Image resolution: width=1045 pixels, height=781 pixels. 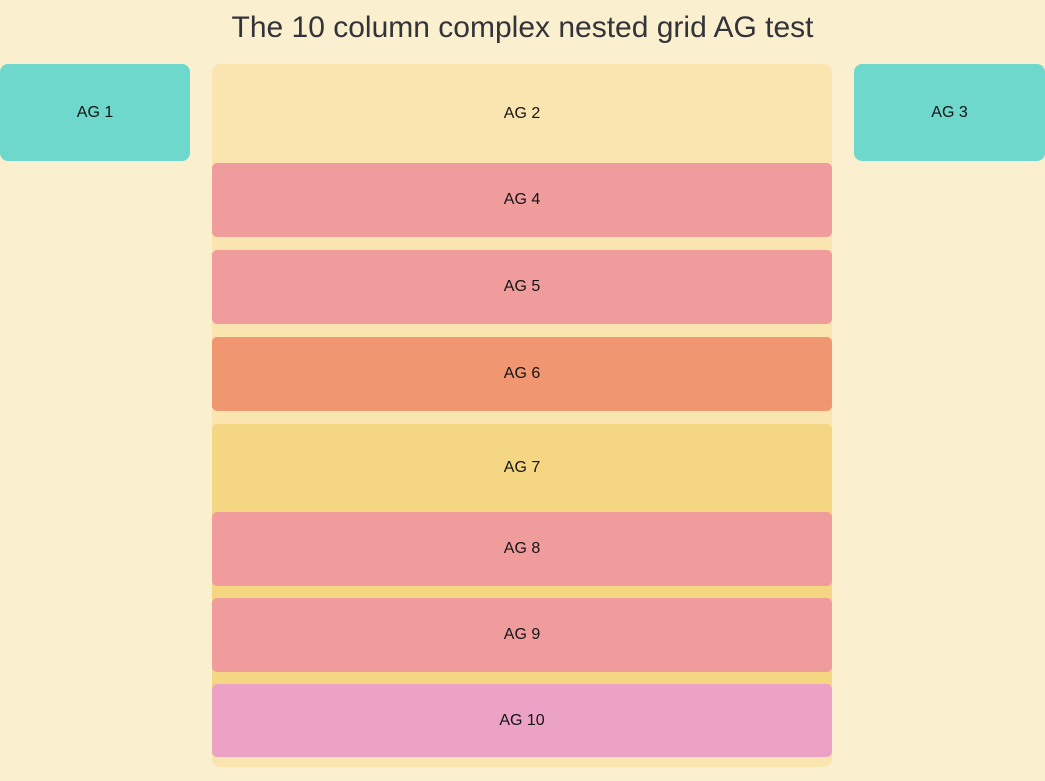 What do you see at coordinates (522, 113) in the screenshot?
I see `ag2-label: AG 2` at bounding box center [522, 113].